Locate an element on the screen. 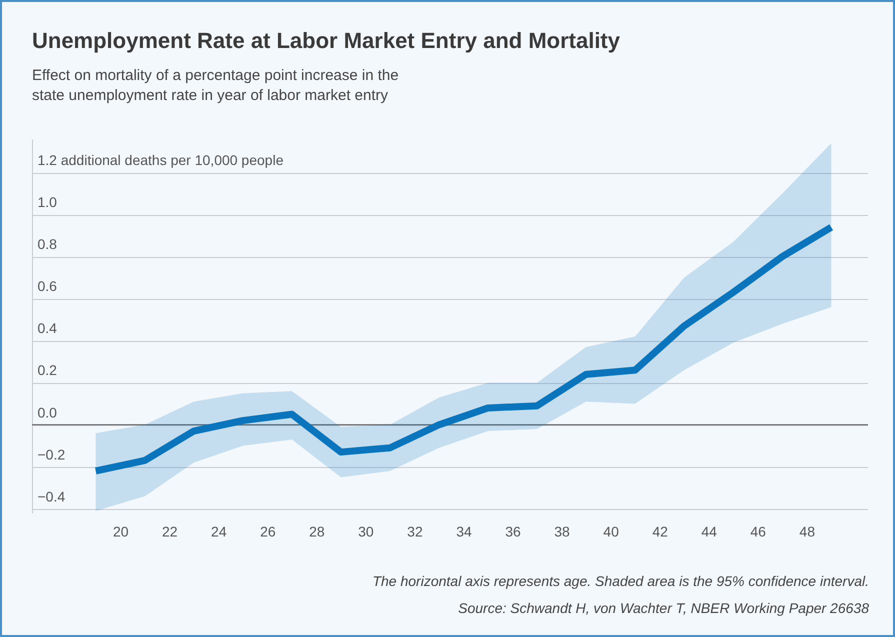 The height and width of the screenshot is (637, 895). y-tick-label: 0.6 is located at coordinates (48, 286).